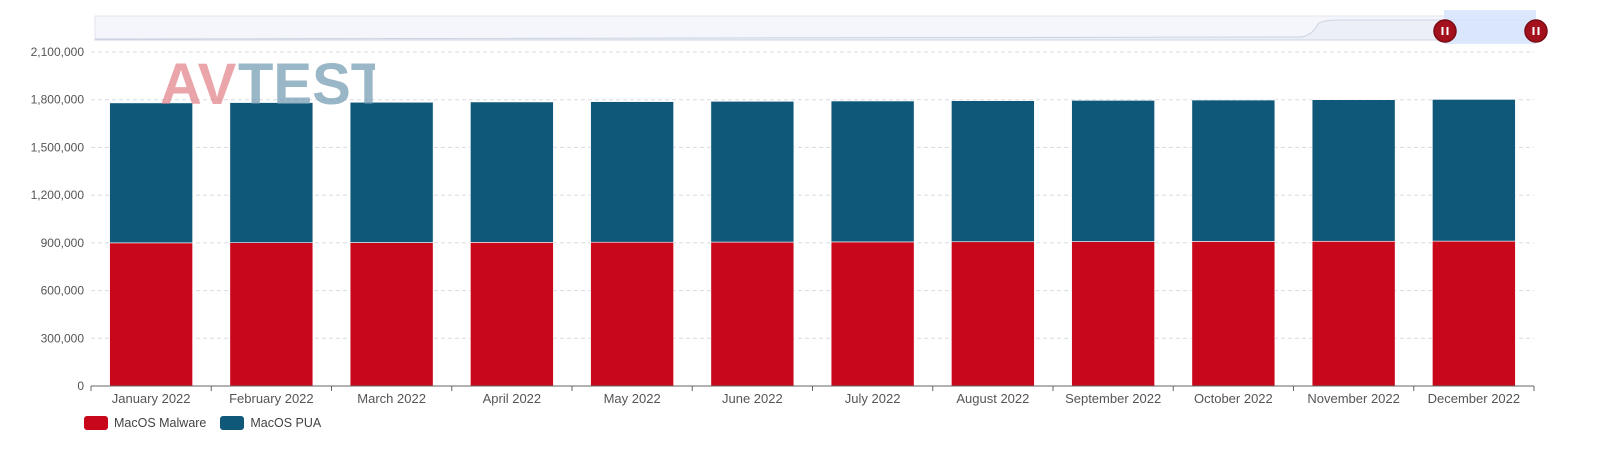 Image resolution: width=1606 pixels, height=451 pixels. Describe the element at coordinates (286, 423) in the screenshot. I see `legend-label-pua: MacOS PUA` at that location.